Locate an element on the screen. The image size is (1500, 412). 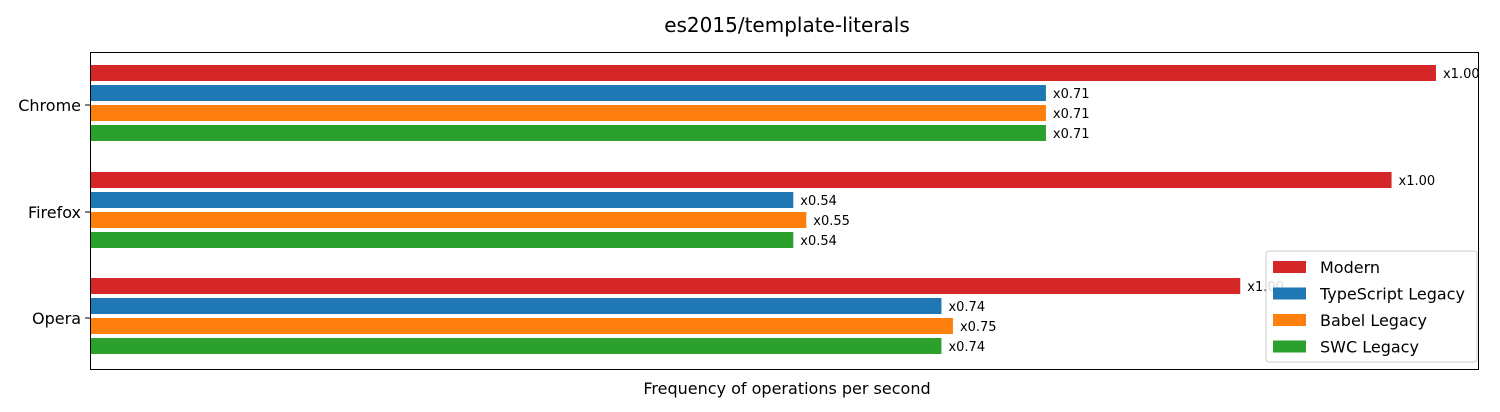
y-axis: Chrome Firefox Opera is located at coordinates (54, 212).